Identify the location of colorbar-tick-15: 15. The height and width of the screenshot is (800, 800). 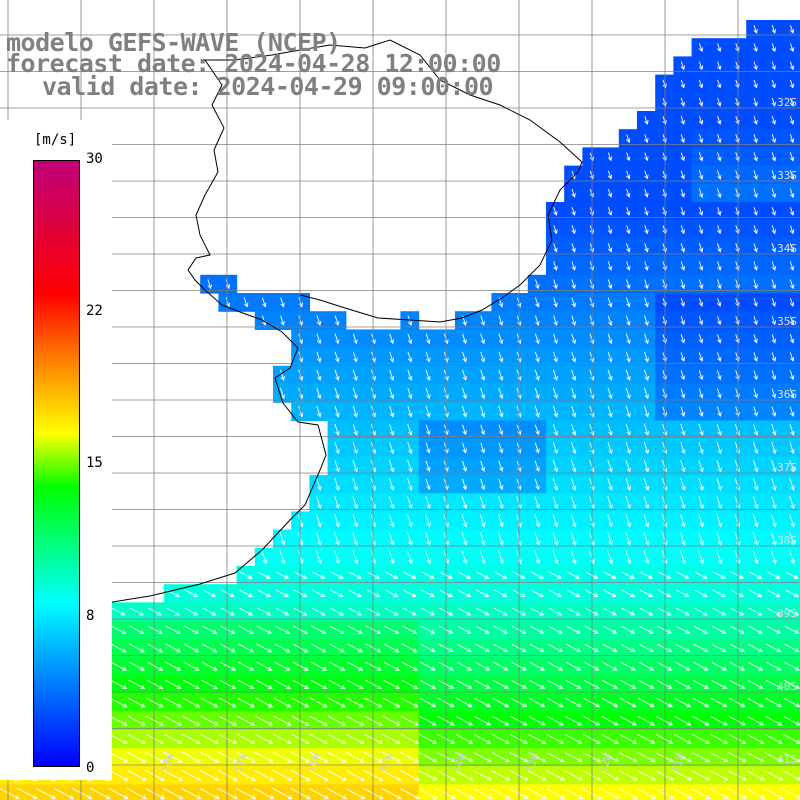
(94, 463).